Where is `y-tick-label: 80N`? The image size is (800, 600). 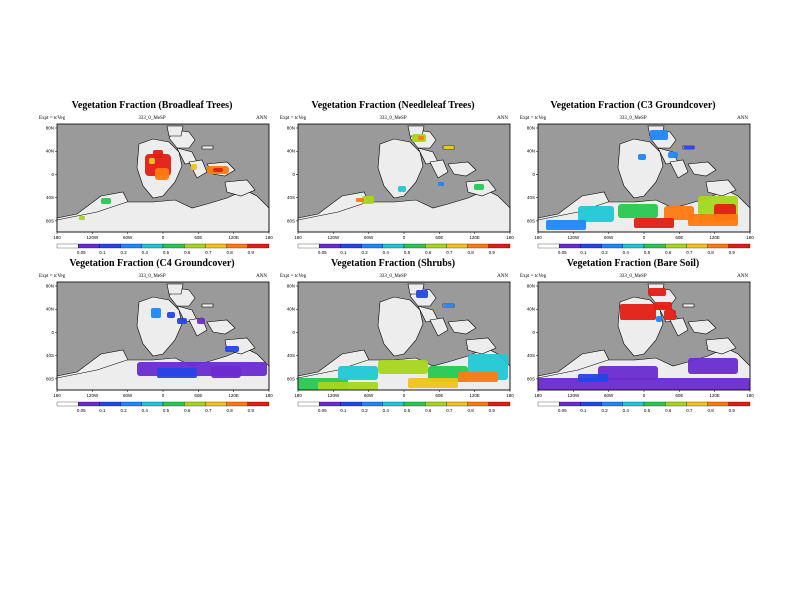
y-tick-label: 80N is located at coordinates (50, 128).